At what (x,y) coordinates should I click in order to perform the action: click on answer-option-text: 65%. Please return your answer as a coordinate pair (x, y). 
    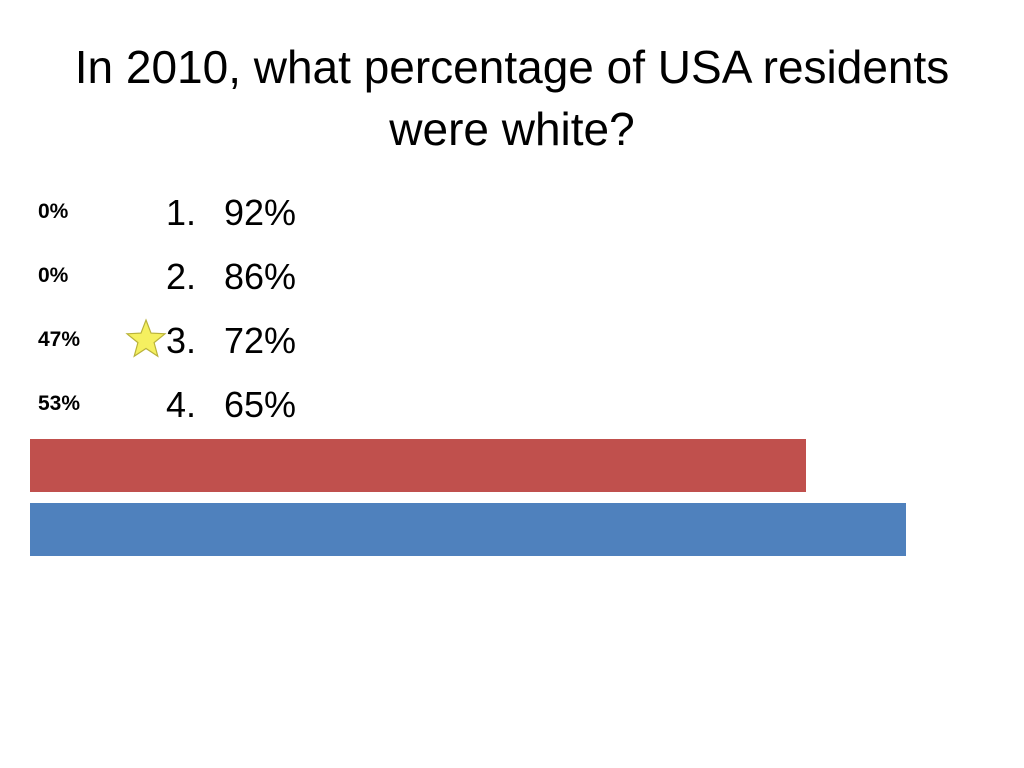
    Looking at the image, I should click on (260, 404).